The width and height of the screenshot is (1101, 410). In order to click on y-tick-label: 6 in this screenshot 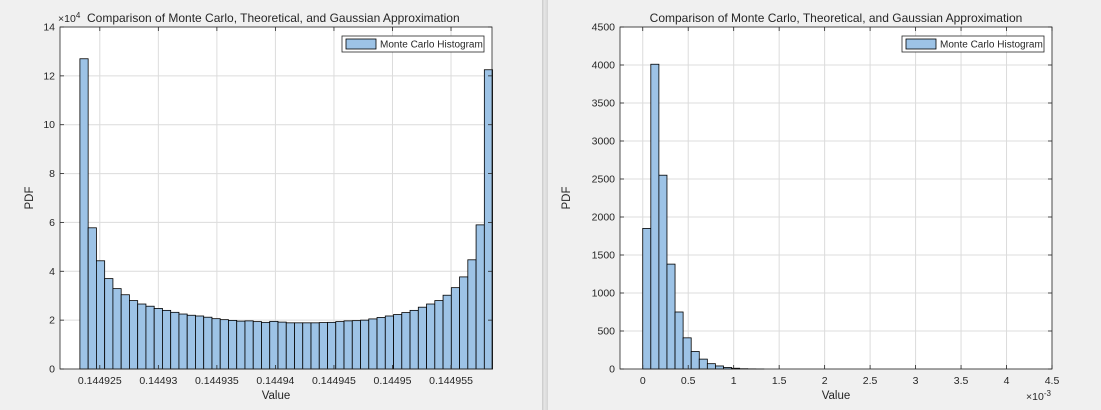, I will do `click(52, 223)`.